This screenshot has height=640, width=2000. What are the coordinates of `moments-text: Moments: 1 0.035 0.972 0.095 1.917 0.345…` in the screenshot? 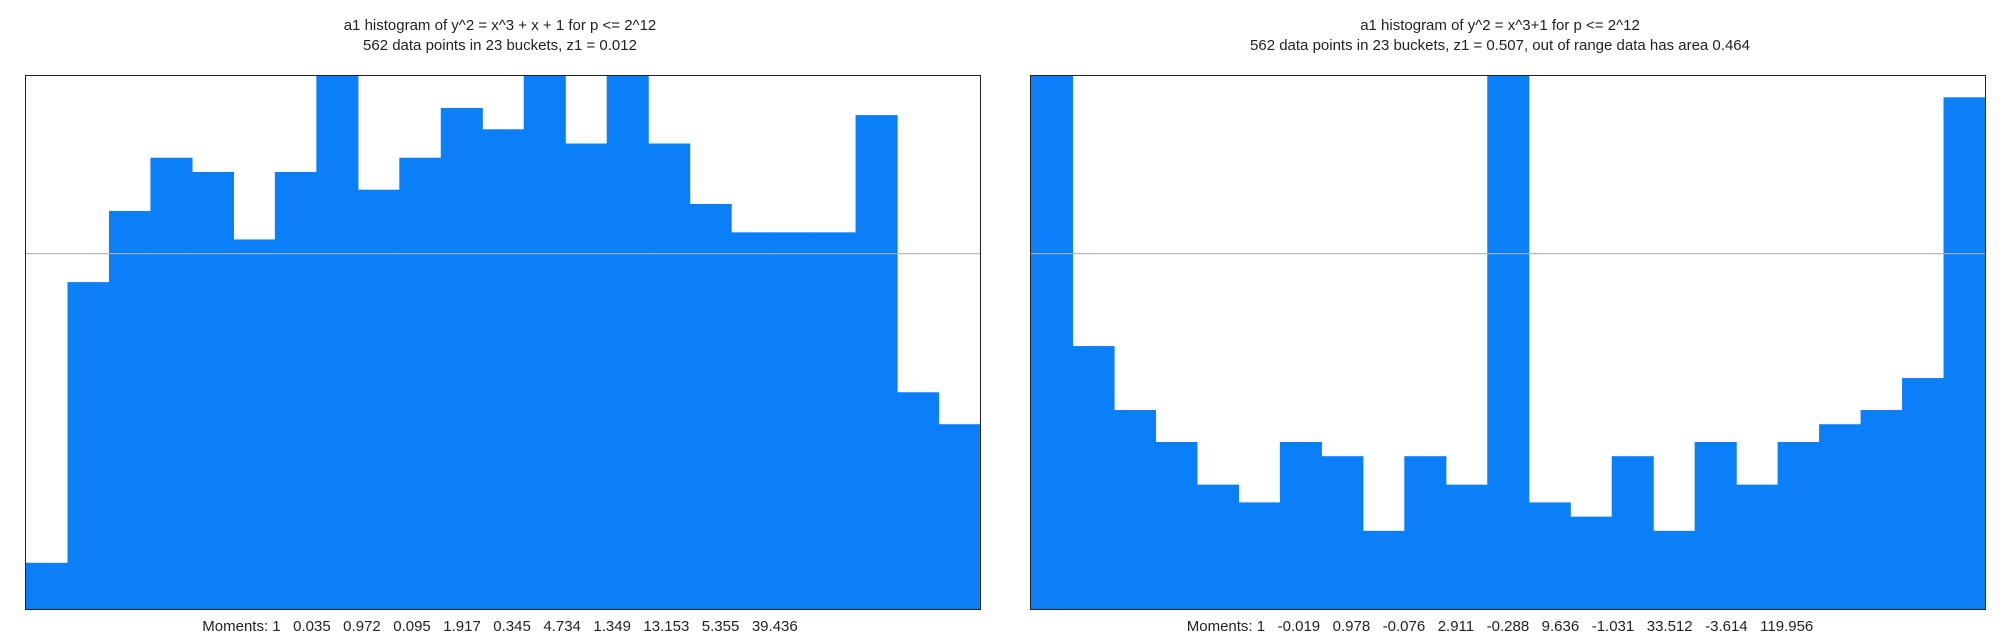 It's located at (500, 626).